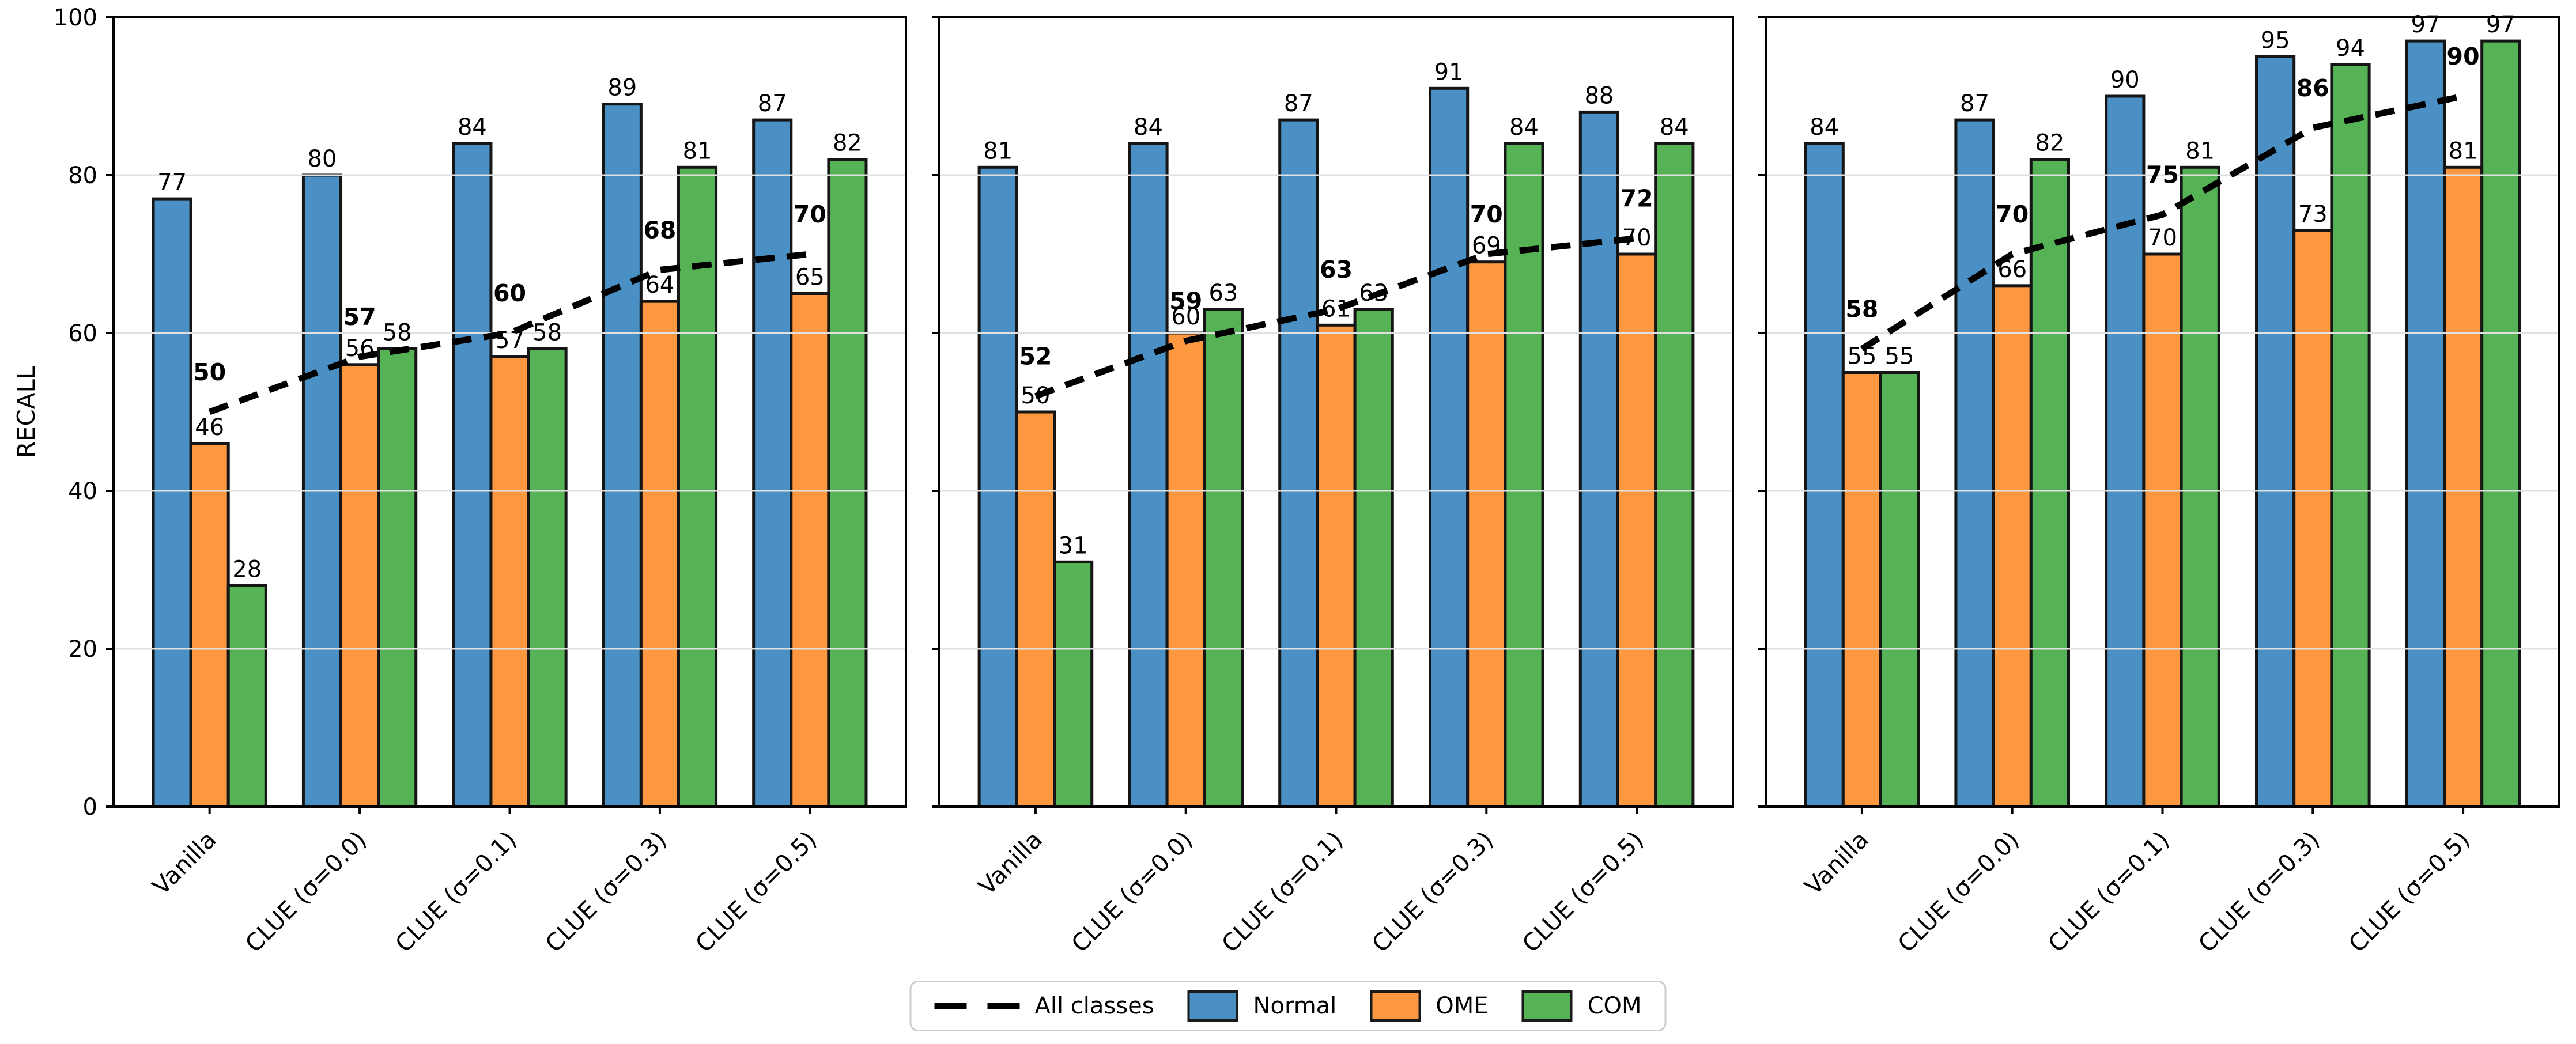  Describe the element at coordinates (209, 427) in the screenshot. I see `bar-label-ome-0: 46` at that location.